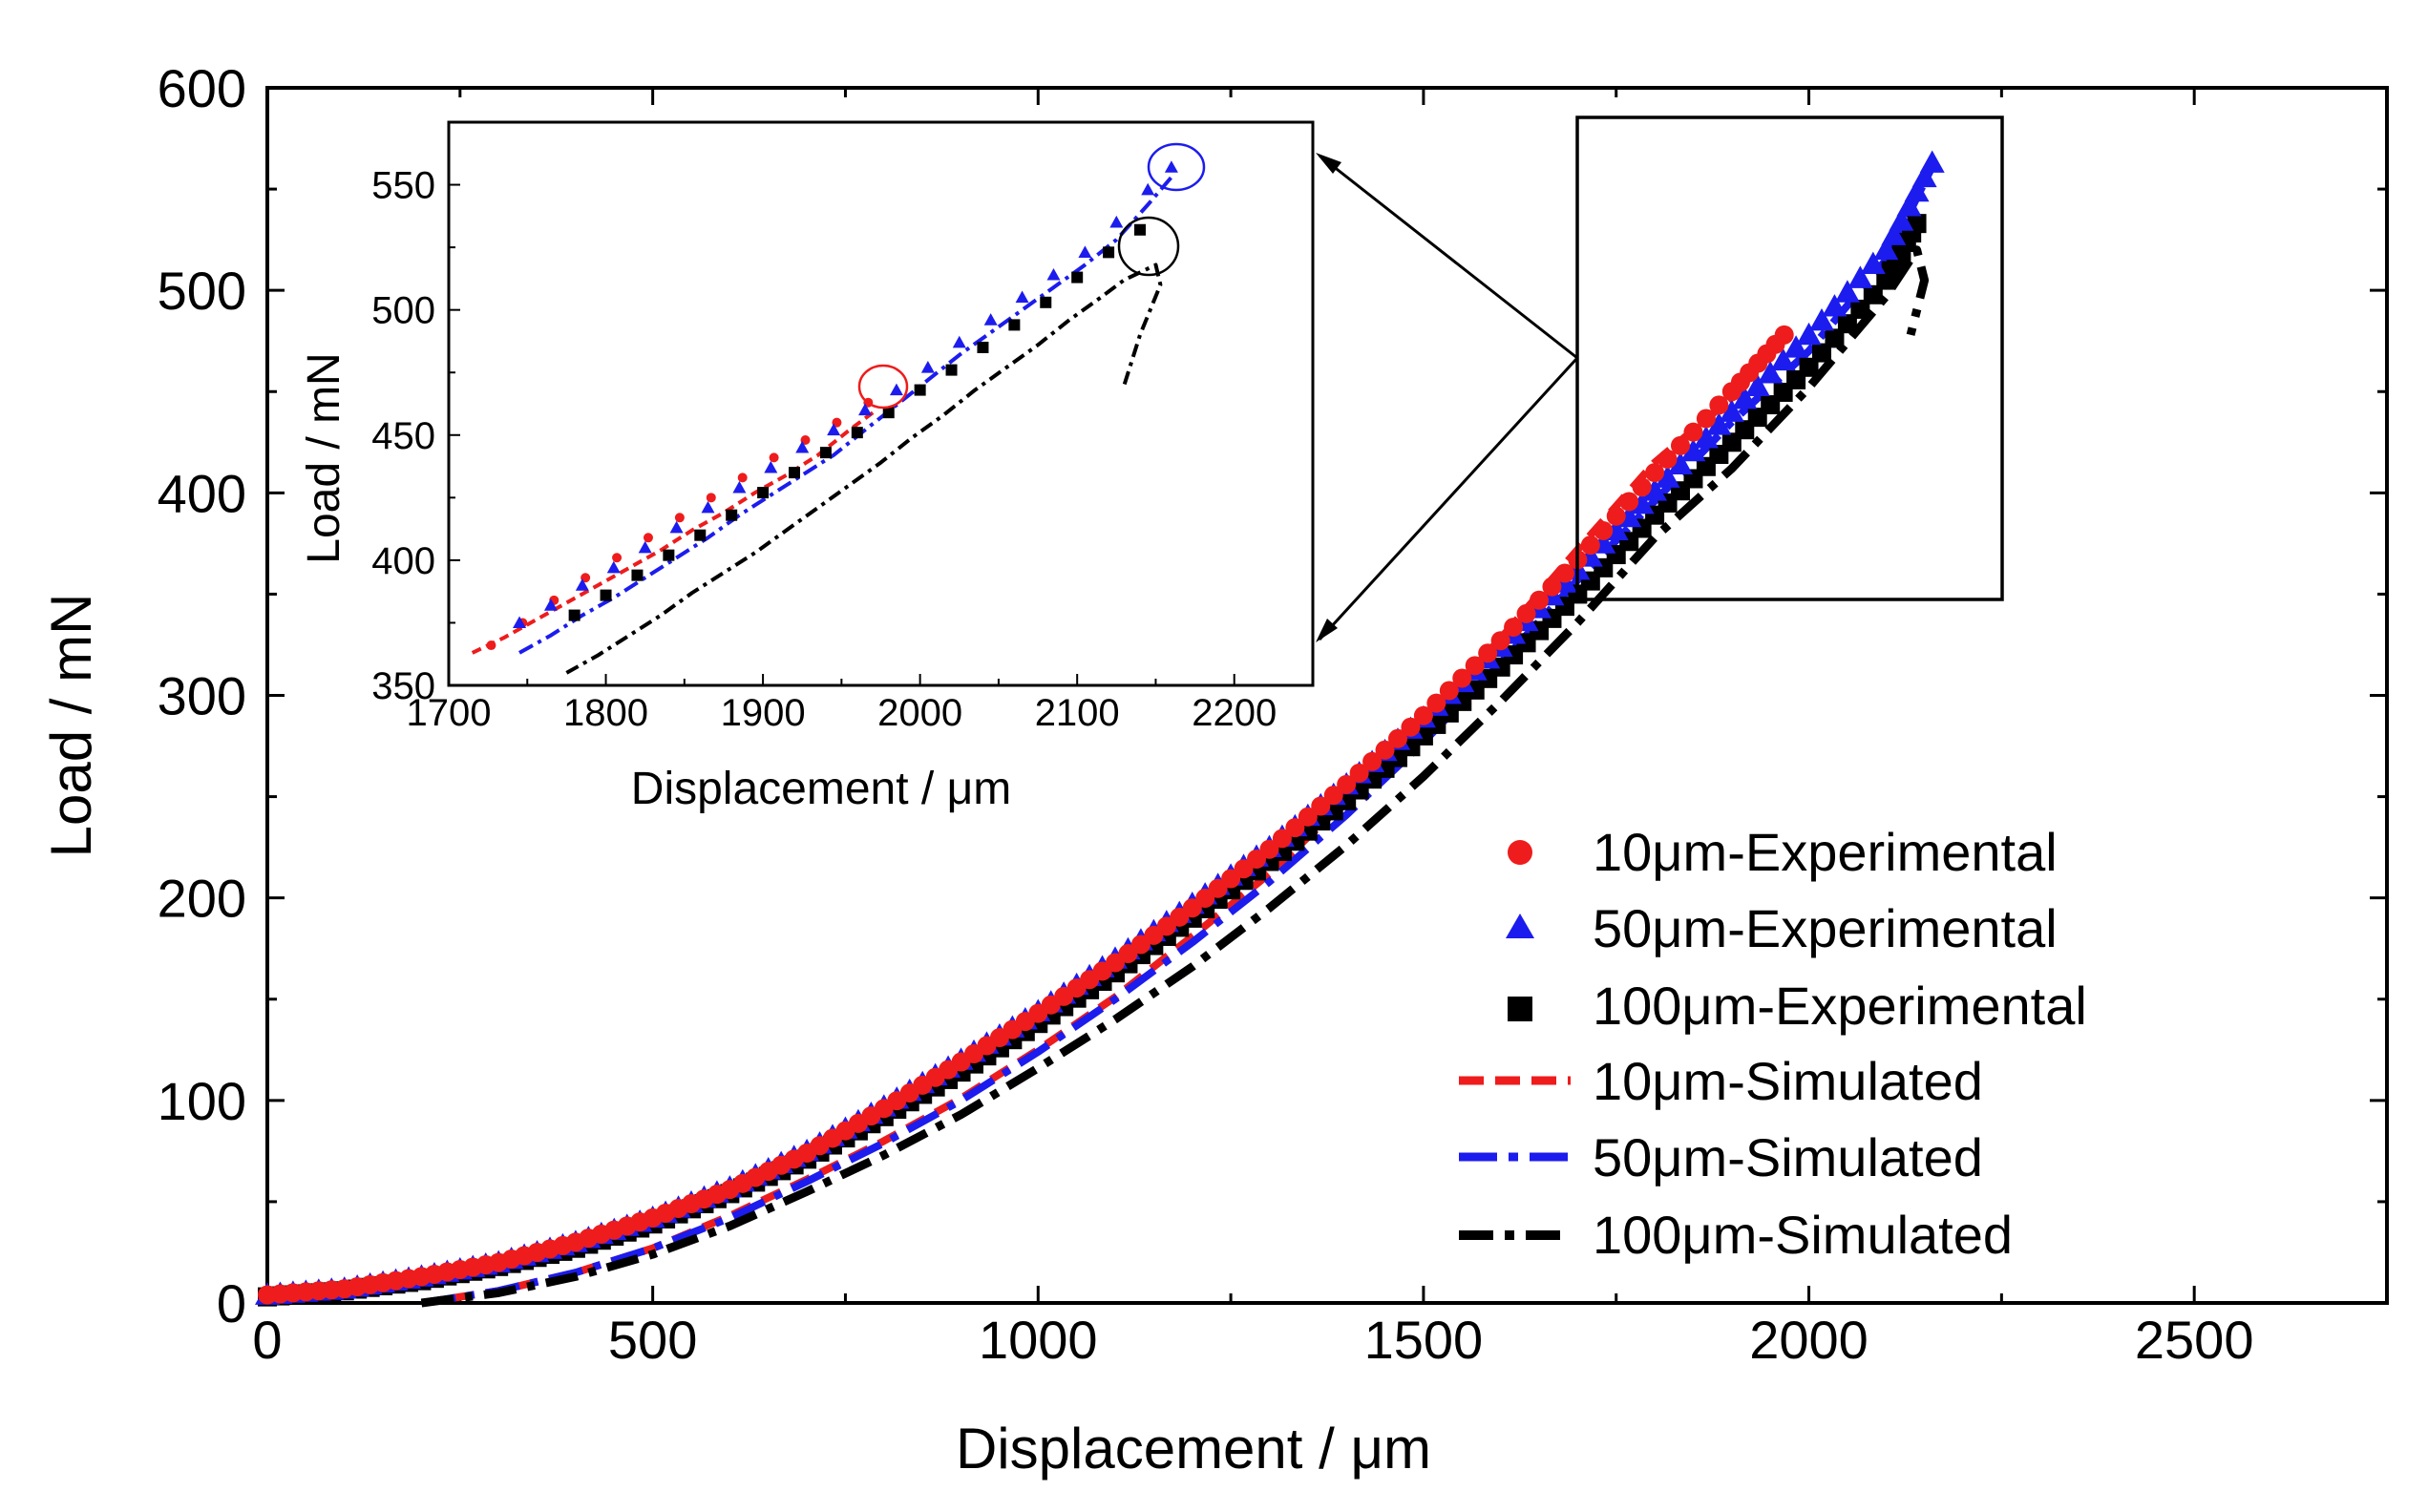  I want to click on inset-y-tick-label: 400, so click(403, 561).